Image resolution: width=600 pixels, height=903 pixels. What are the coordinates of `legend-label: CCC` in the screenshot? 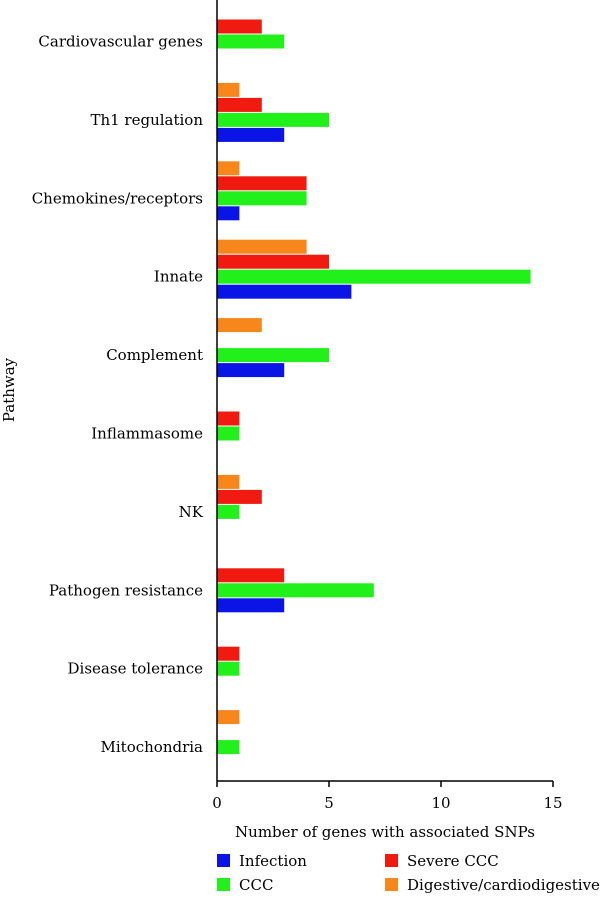 It's located at (256, 885).